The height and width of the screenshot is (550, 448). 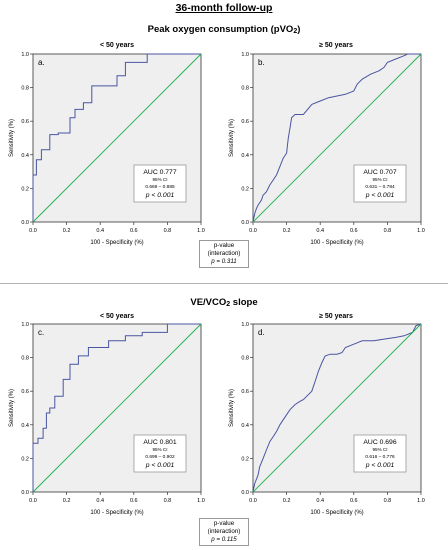 I want to click on panel-c-title: < 50 years, so click(x=117, y=316).